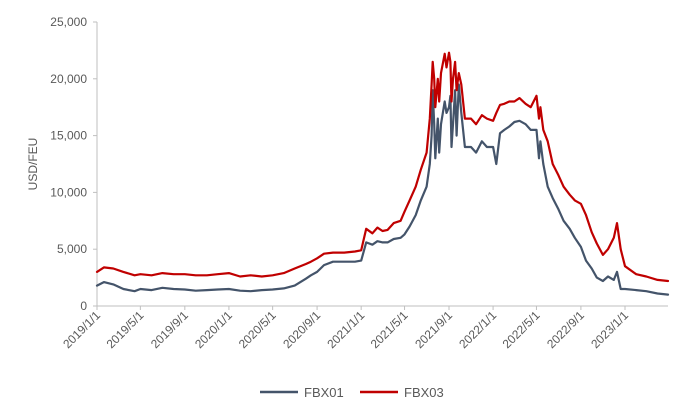 The height and width of the screenshot is (420, 700). I want to click on x-tick-label: 2020/1/1, so click(213, 329).